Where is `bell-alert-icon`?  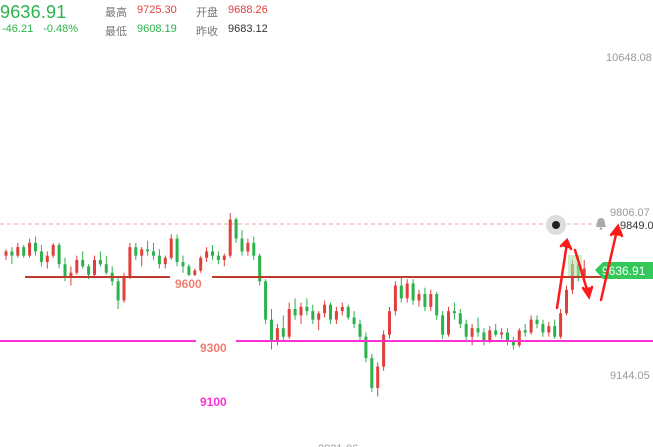
bell-alert-icon is located at coordinates (601, 224).